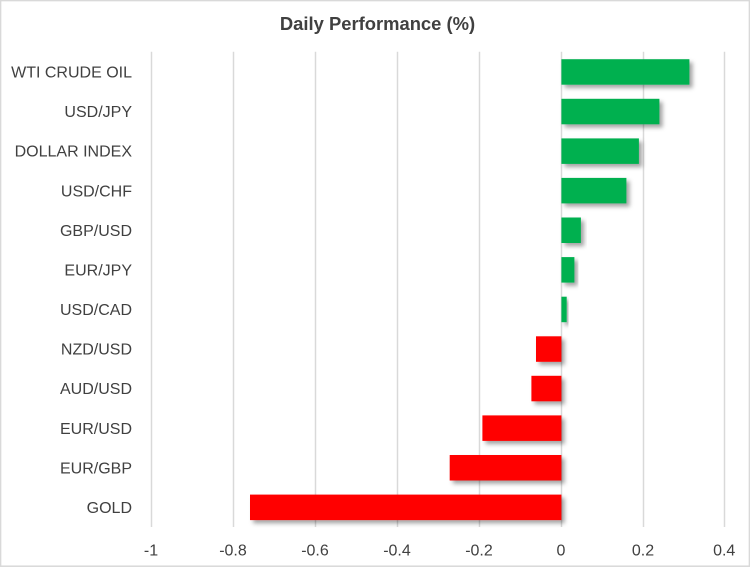 The image size is (750, 568). Describe the element at coordinates (98, 270) in the screenshot. I see `svg-text: EUR/JPY` at that location.